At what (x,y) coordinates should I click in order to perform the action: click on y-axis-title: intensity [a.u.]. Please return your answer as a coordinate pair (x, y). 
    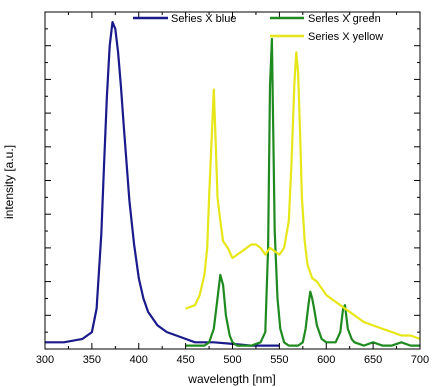
    Looking at the image, I should click on (9, 182).